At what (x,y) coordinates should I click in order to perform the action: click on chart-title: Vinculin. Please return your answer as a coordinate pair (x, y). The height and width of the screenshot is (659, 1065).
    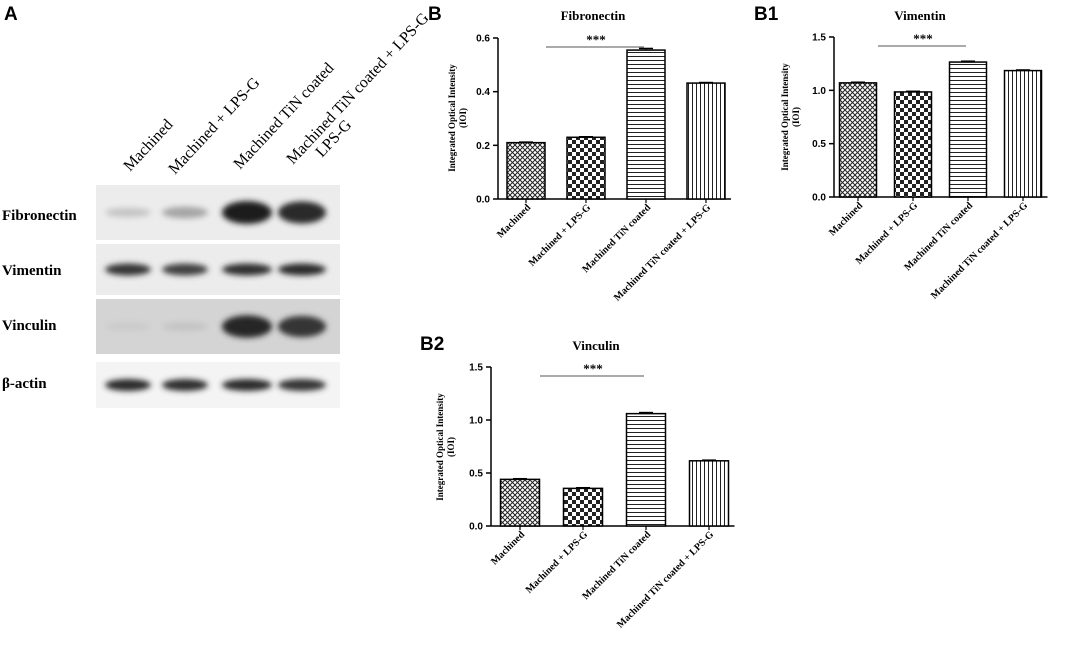
    Looking at the image, I should click on (596, 345).